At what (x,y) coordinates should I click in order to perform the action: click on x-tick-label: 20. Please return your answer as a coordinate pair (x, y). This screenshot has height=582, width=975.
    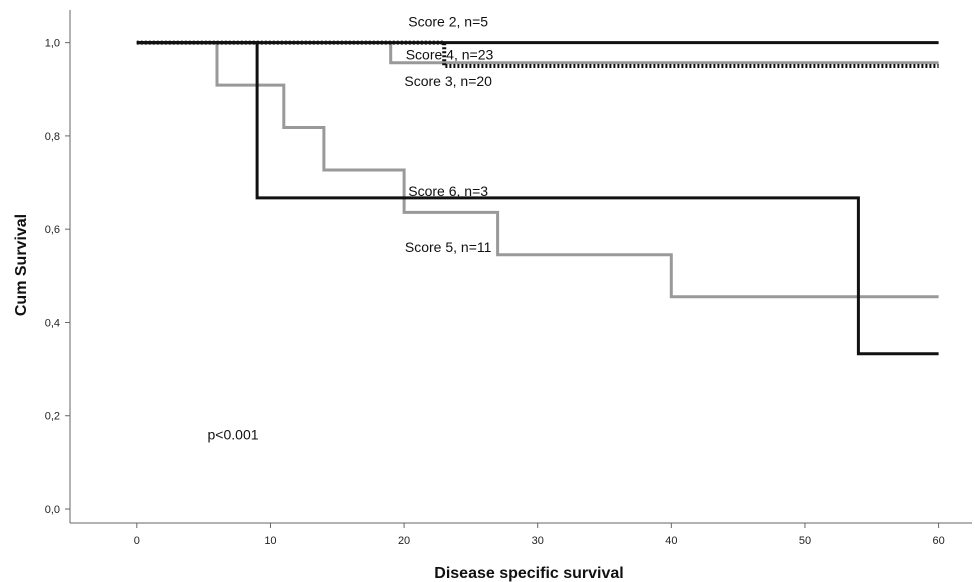
    Looking at the image, I should click on (404, 541).